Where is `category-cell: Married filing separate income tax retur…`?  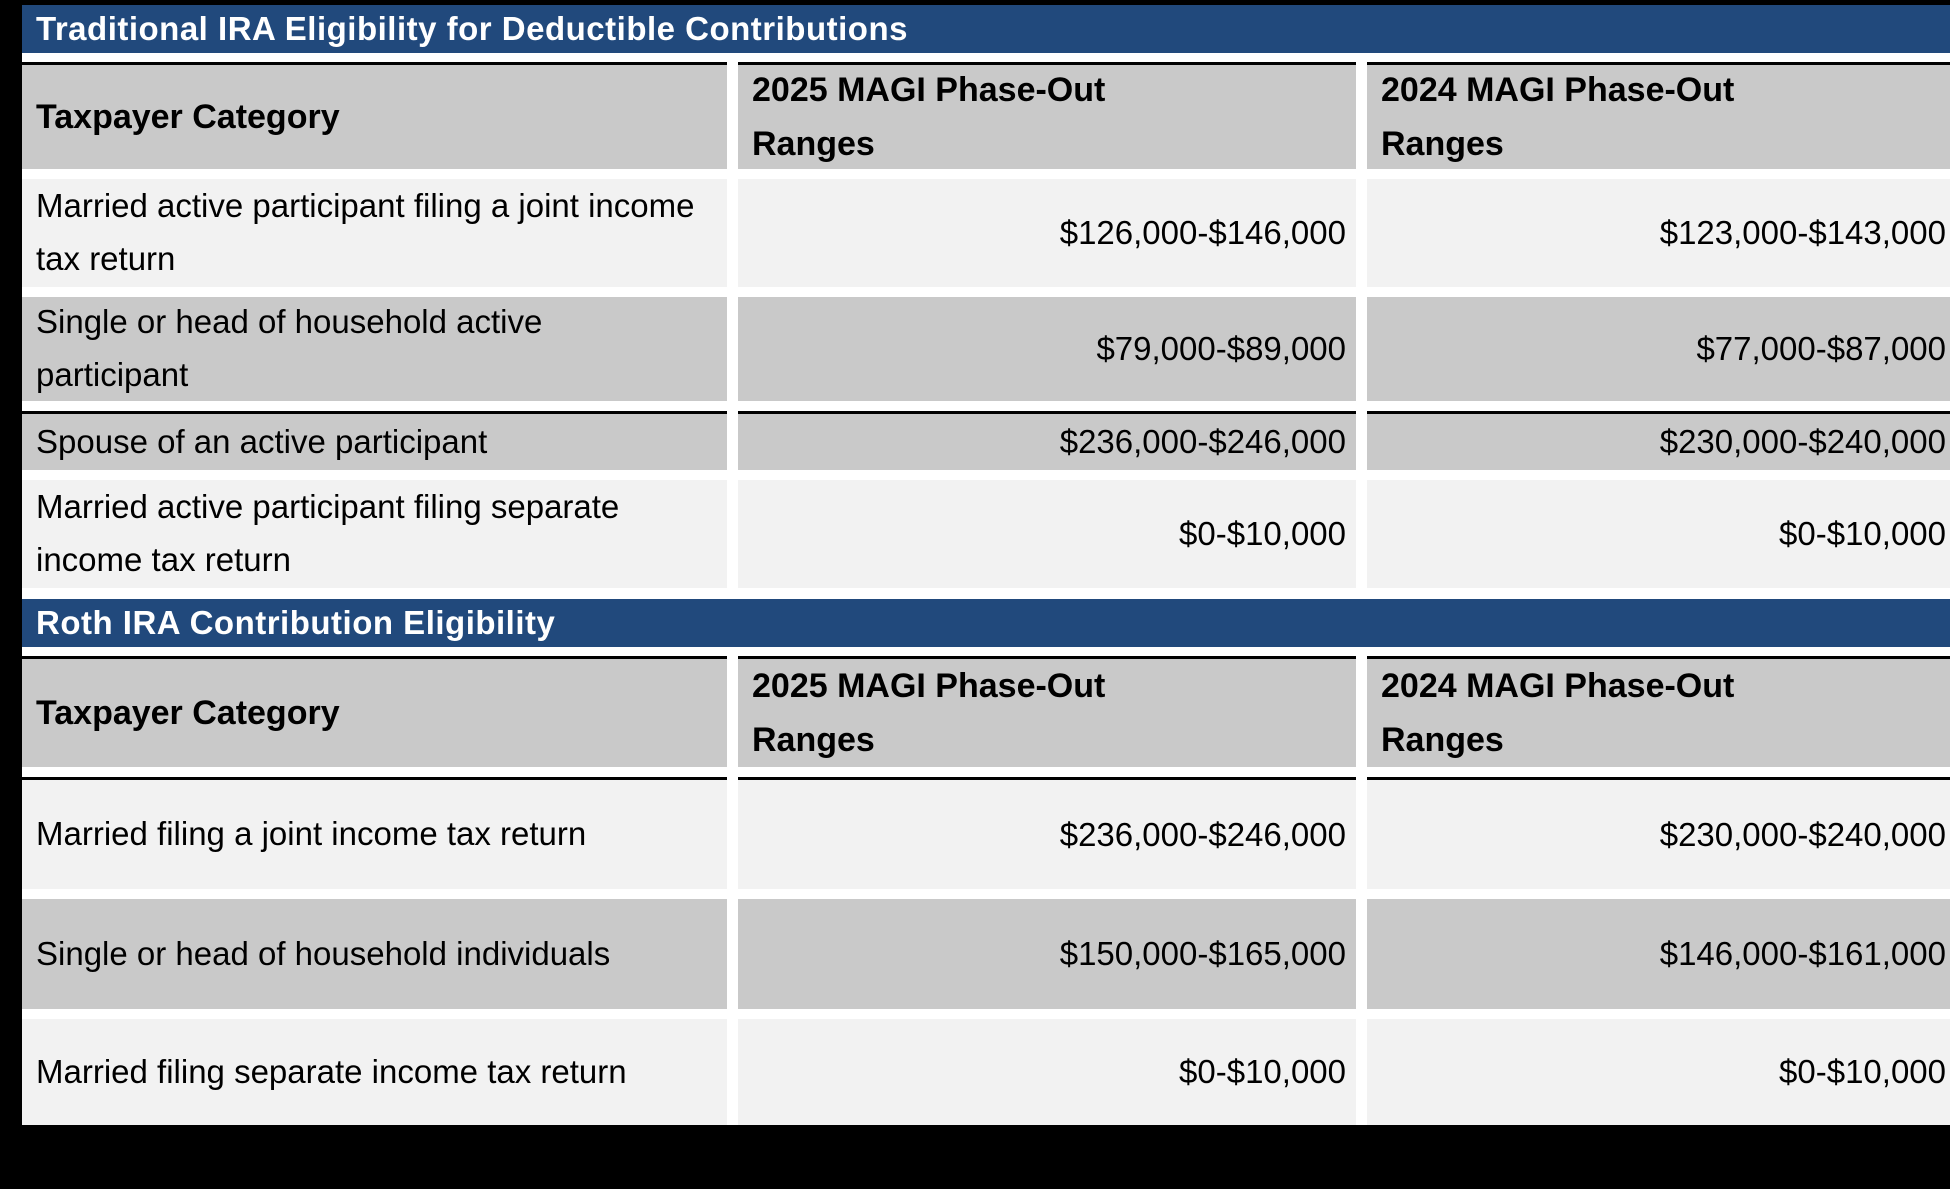
category-cell: Married filing separate income tax retur… is located at coordinates (374, 1072).